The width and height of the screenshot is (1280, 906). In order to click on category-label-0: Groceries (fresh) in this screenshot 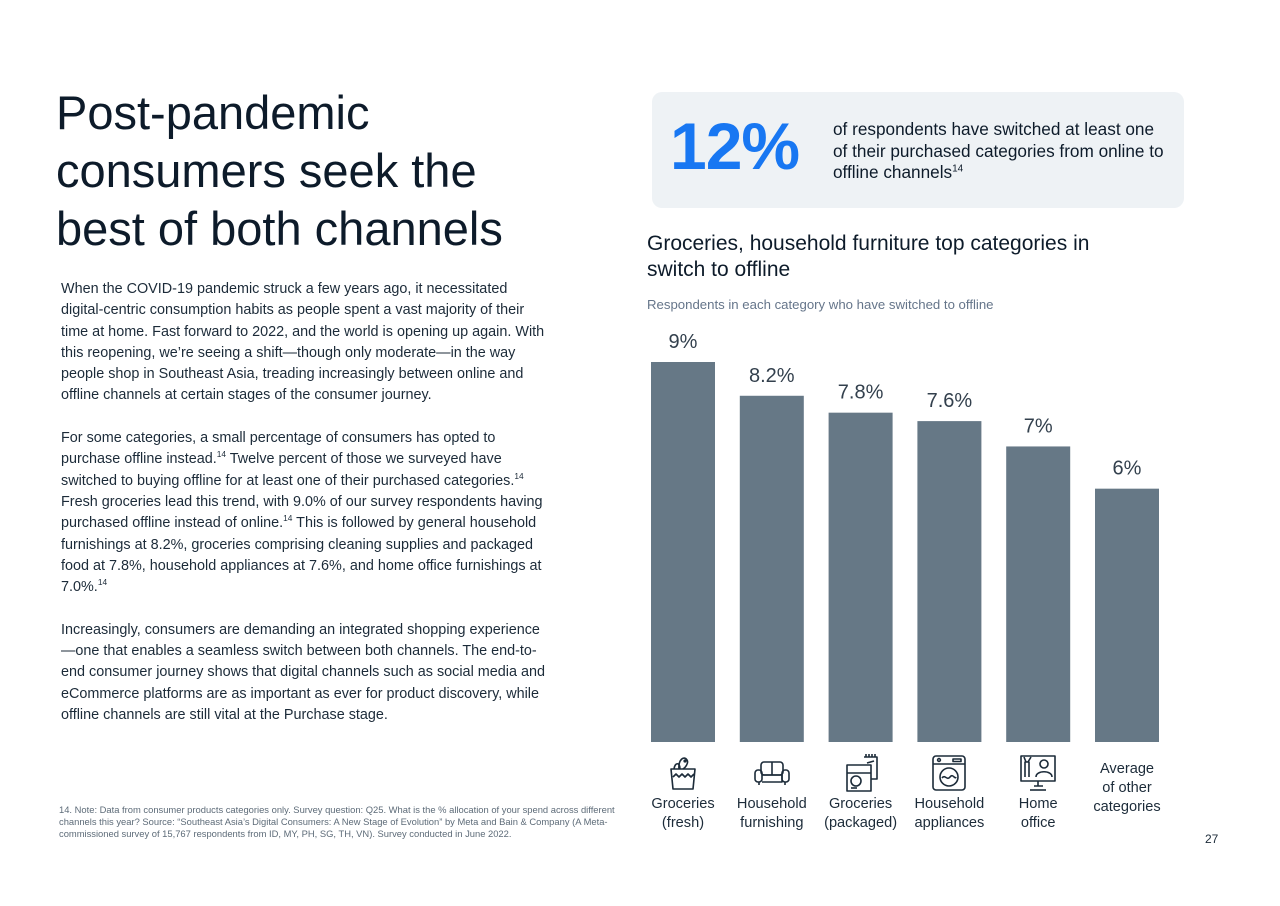, I will do `click(683, 814)`.